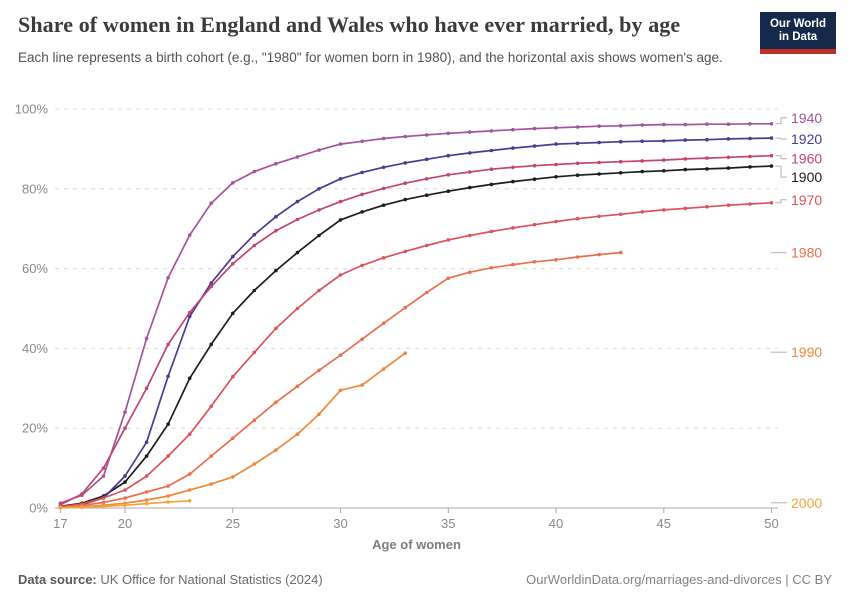 Image resolution: width=850 pixels, height=600 pixels. What do you see at coordinates (798, 33) in the screenshot?
I see `owid-logo: Our World in Data` at bounding box center [798, 33].